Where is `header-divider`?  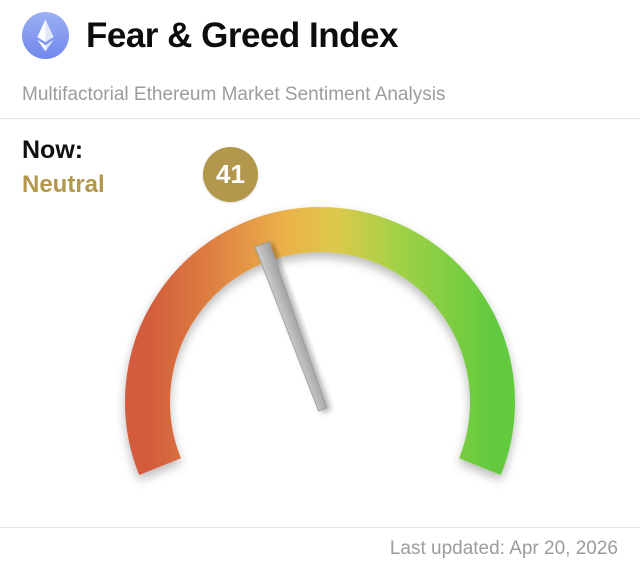 header-divider is located at coordinates (320, 118).